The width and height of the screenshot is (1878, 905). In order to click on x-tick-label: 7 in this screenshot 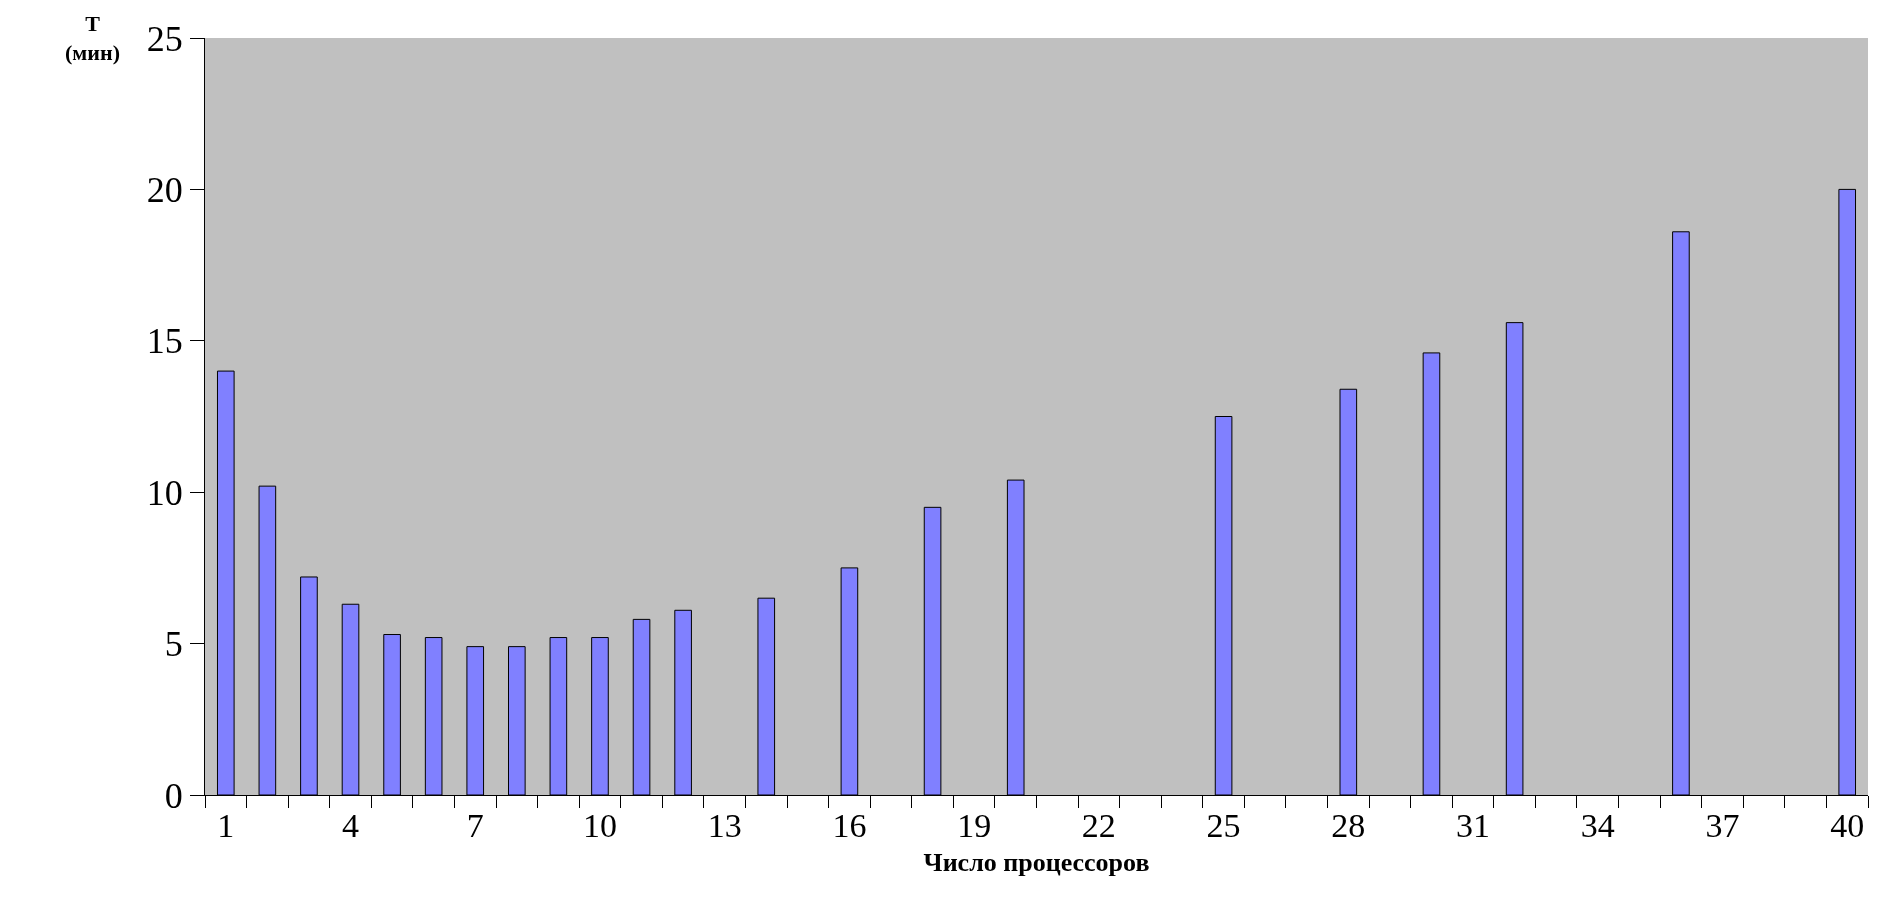, I will do `click(475, 825)`.